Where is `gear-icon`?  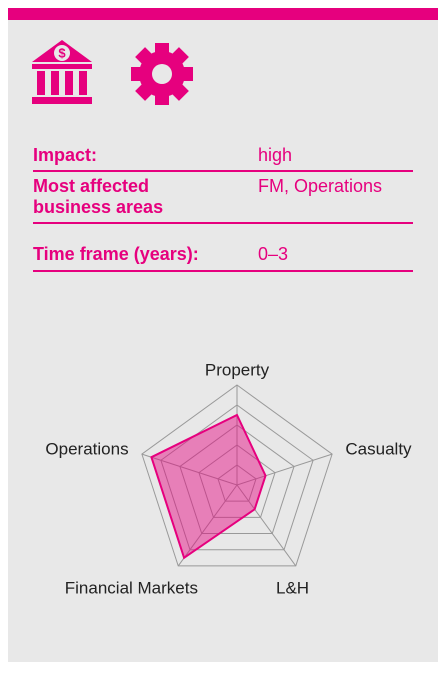 gear-icon is located at coordinates (162, 74).